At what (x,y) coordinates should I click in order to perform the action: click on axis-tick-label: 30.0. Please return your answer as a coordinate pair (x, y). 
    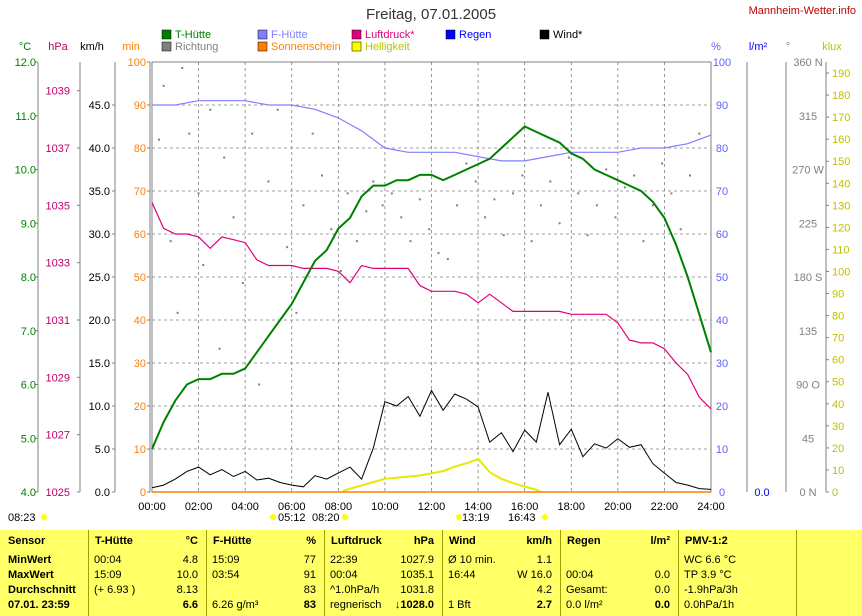
    Looking at the image, I should click on (99, 235).